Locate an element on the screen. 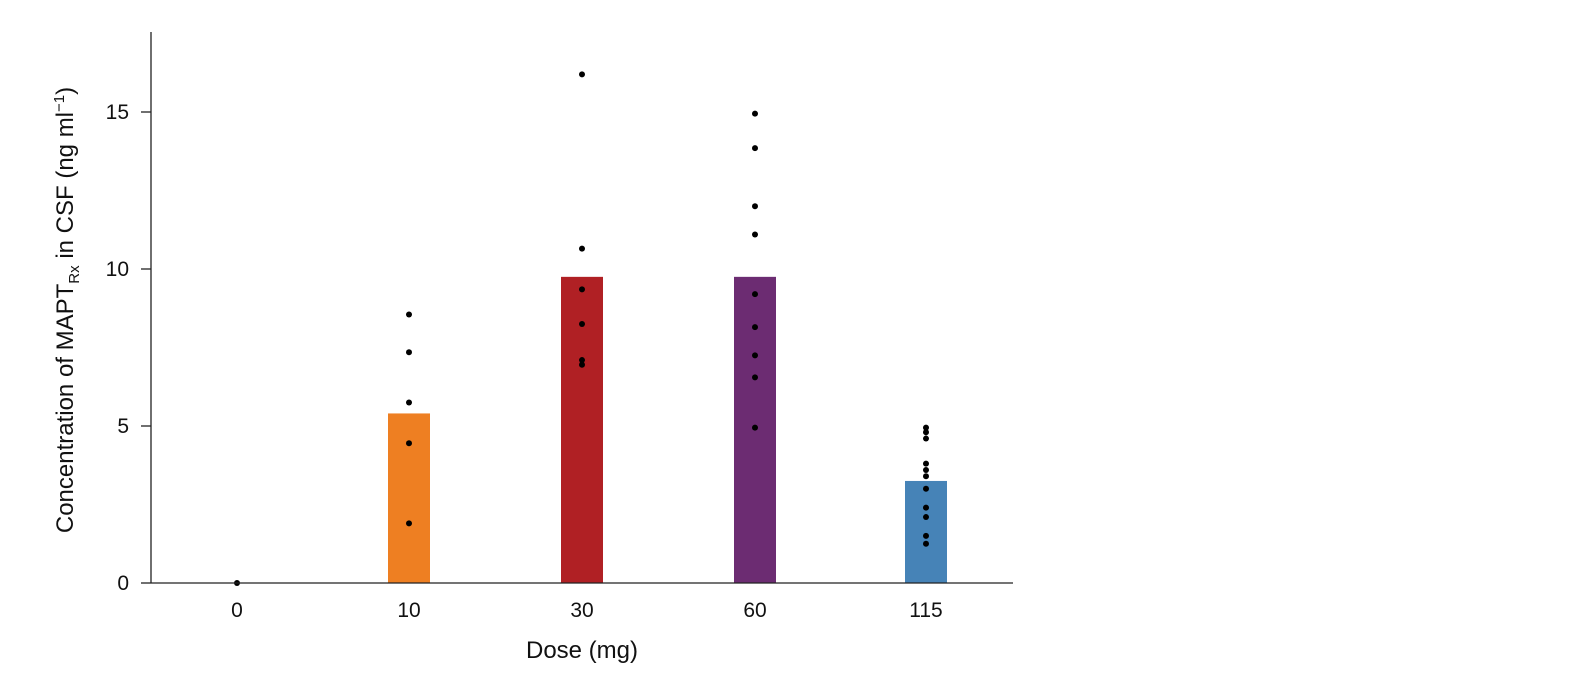 The width and height of the screenshot is (1584, 679). y-axis-title-superscript: −1 is located at coordinates (59, 103).